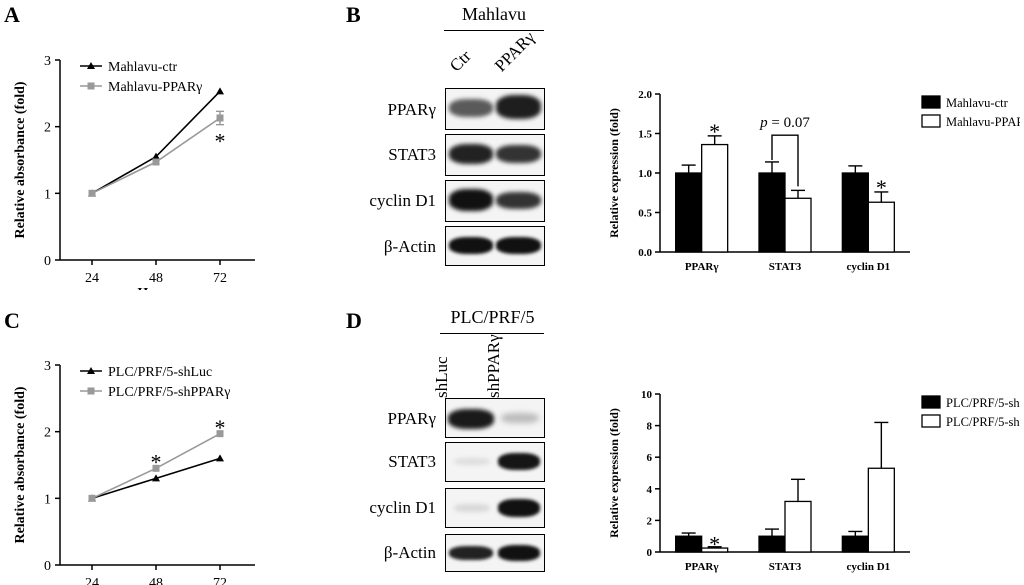 The width and height of the screenshot is (1024, 585). What do you see at coordinates (409, 246) in the screenshot?
I see `blot-row-label-actin: β-Actin` at bounding box center [409, 246].